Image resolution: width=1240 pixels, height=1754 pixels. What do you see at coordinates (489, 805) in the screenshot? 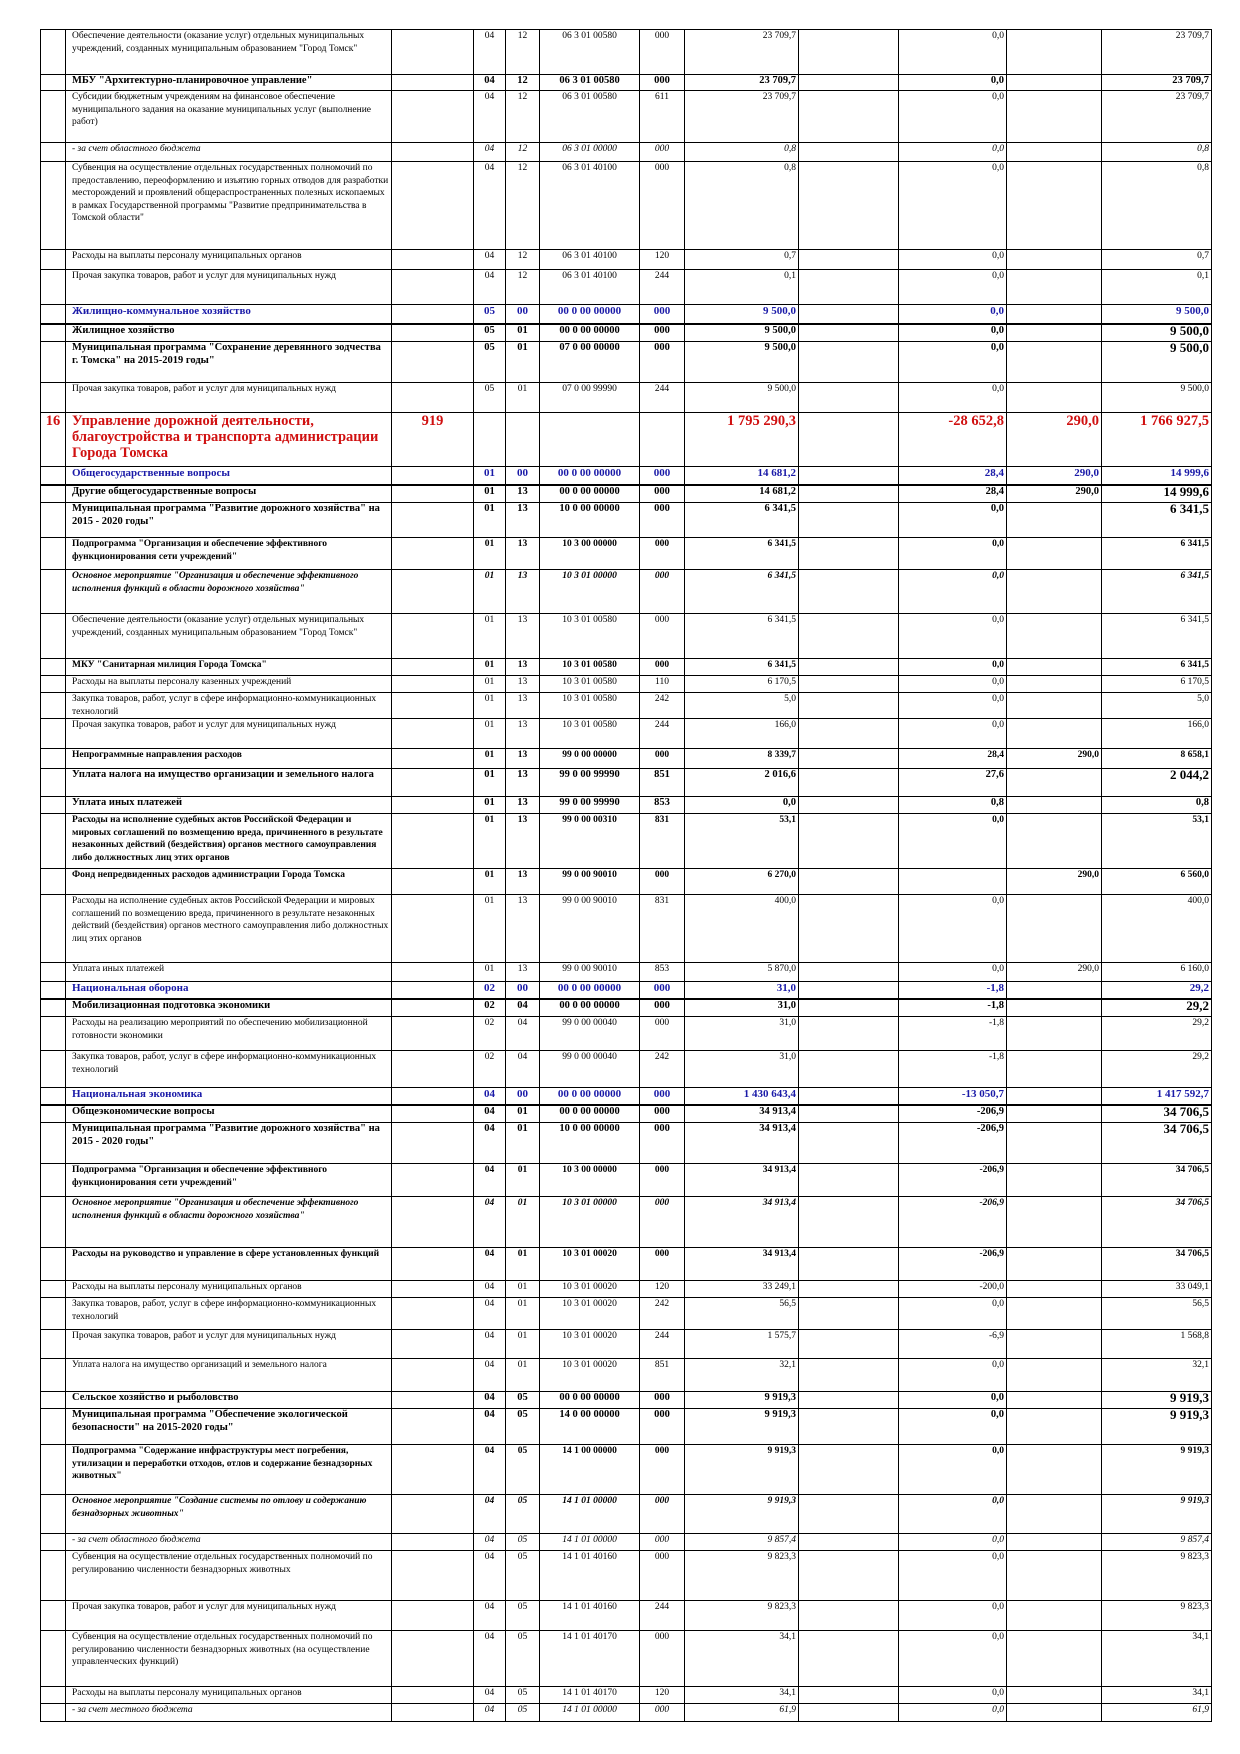
I see `section: 01` at bounding box center [489, 805].